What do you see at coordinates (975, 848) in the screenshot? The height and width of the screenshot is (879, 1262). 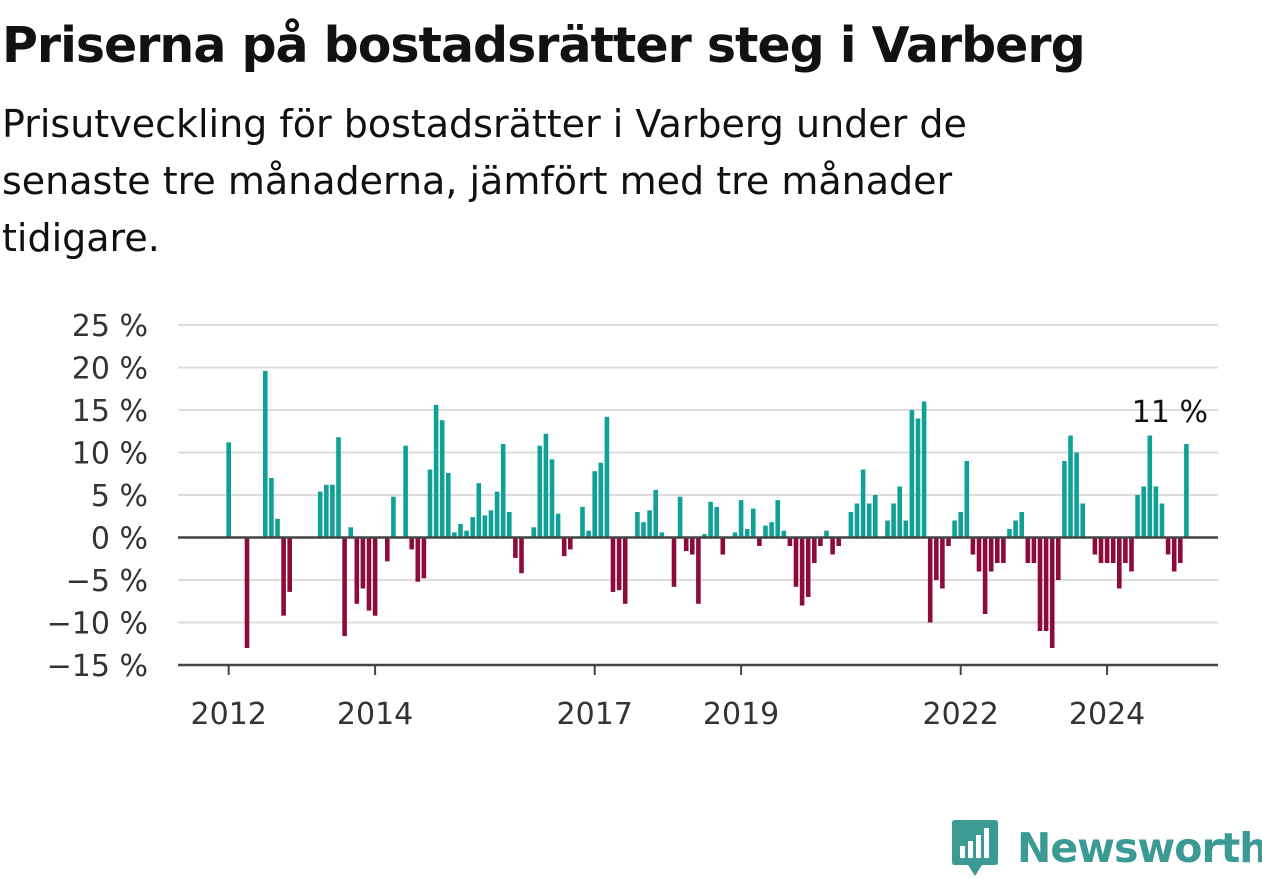 I see `newsworthy-logo-icon` at bounding box center [975, 848].